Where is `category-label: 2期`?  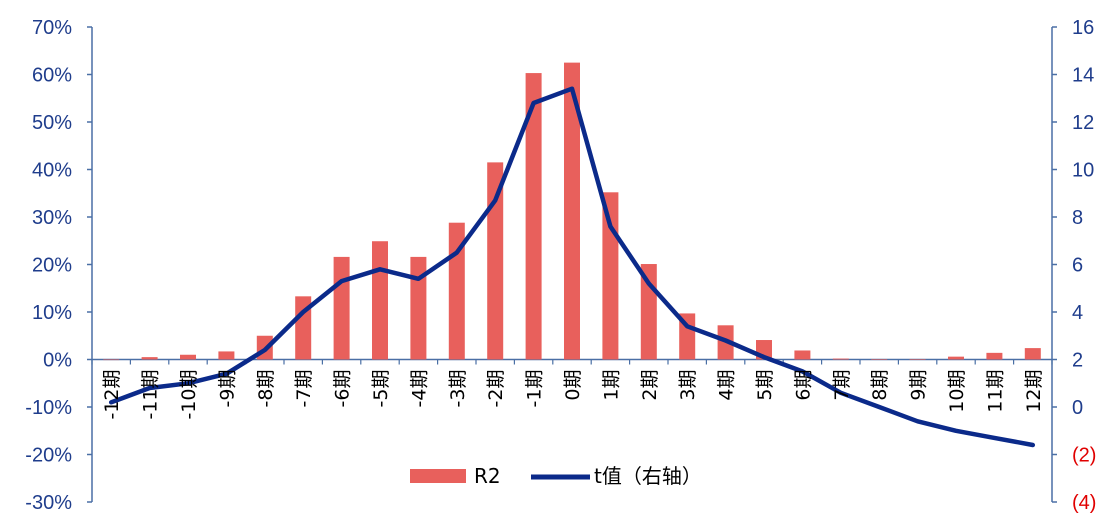 category-label: 2期 is located at coordinates (650, 385).